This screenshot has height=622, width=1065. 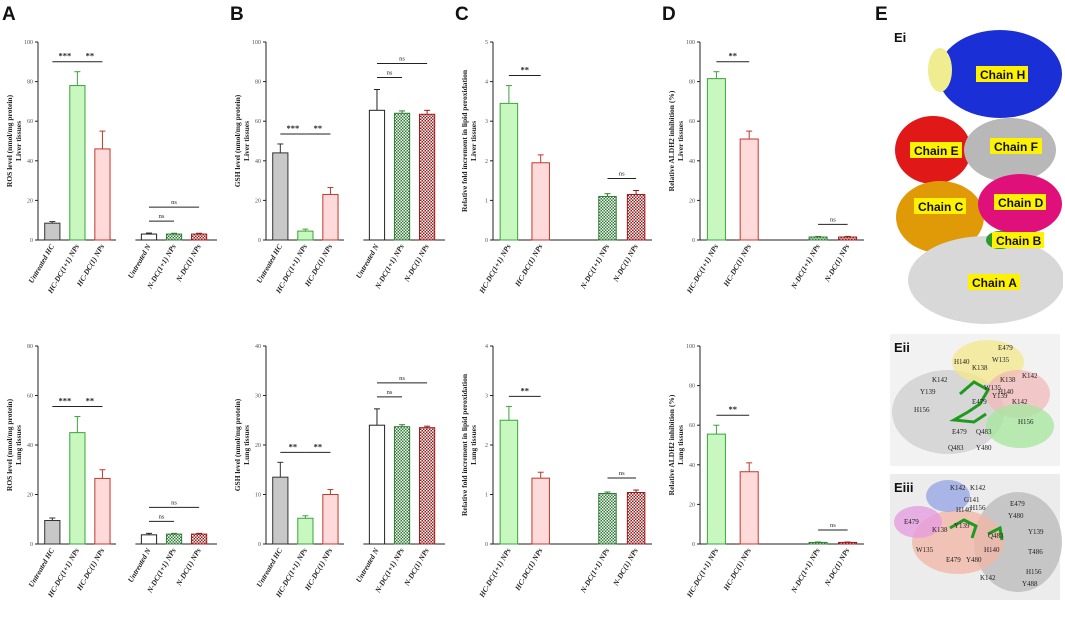 I want to click on subpanel-label-eiii: Eiii, so click(x=904, y=487).